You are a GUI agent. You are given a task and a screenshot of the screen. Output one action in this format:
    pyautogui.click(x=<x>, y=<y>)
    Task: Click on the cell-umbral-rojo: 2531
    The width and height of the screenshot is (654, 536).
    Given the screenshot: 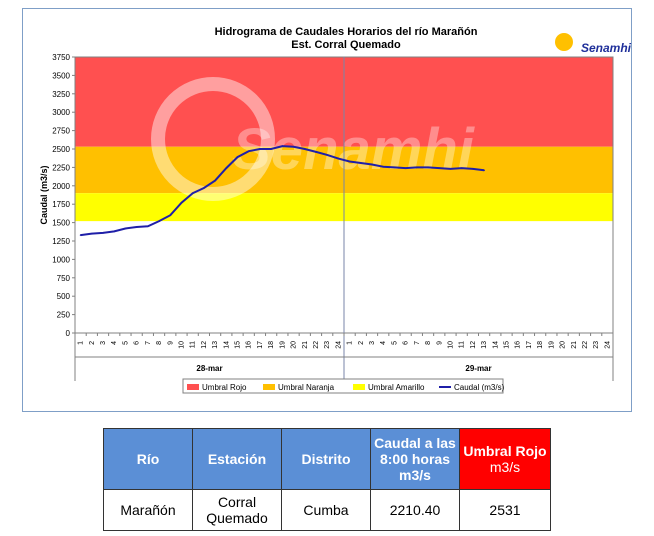 What is the action you would take?
    pyautogui.click(x=505, y=510)
    